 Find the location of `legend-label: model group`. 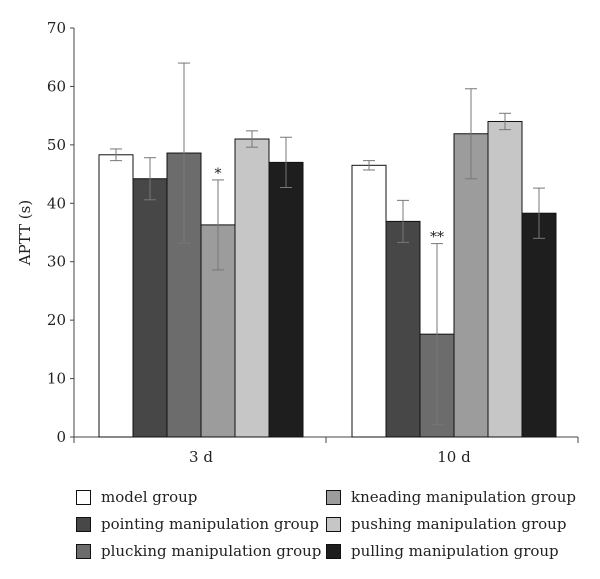

legend-label: model group is located at coordinates (149, 497).